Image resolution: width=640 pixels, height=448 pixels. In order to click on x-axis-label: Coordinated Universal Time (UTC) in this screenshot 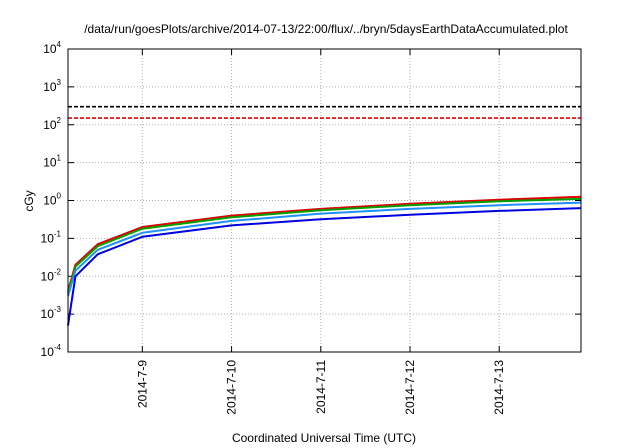, I will do `click(324, 438)`.